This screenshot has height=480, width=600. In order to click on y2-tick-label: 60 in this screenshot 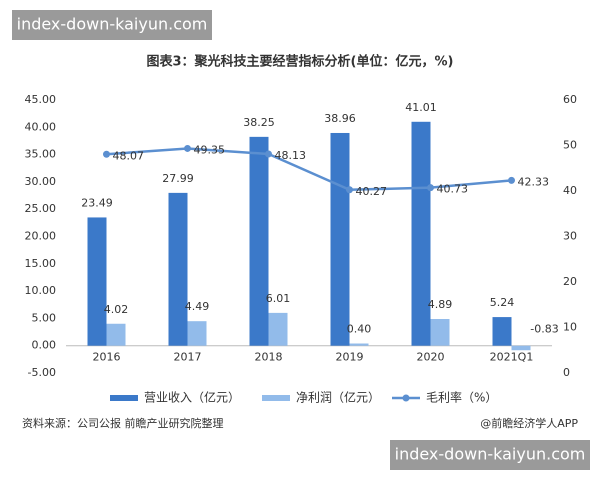, I will do `click(570, 99)`.